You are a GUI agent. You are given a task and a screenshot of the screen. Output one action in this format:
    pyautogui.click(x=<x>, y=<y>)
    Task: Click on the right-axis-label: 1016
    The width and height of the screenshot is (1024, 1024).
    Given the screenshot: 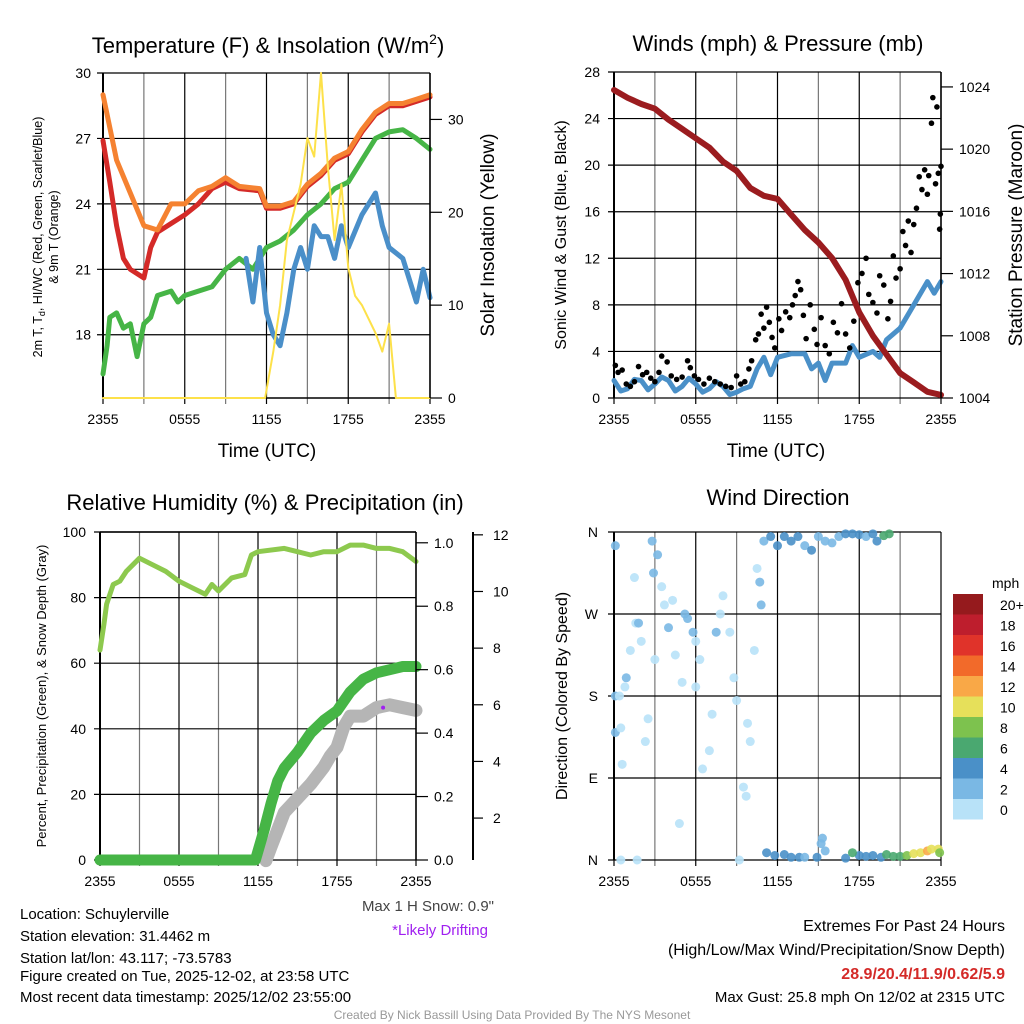 What is the action you would take?
    pyautogui.click(x=974, y=211)
    